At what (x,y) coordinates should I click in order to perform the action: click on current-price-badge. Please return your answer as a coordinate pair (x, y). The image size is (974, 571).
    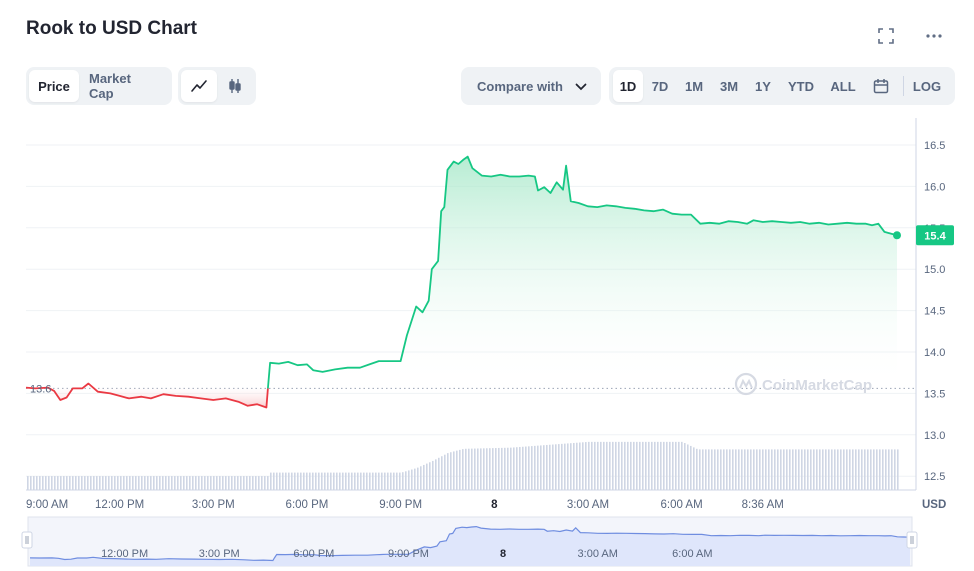
    Looking at the image, I should click on (935, 235).